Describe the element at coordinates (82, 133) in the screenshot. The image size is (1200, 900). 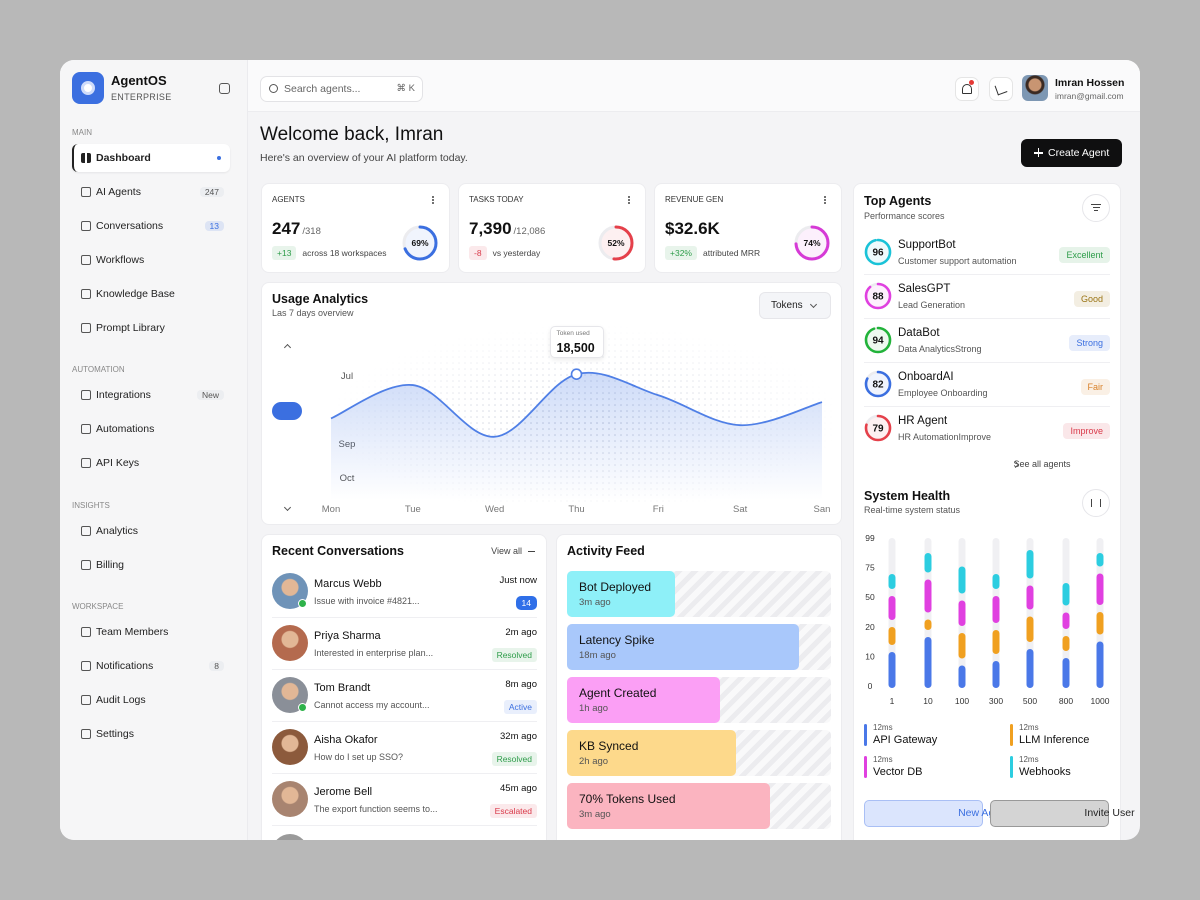
I see `section-title: MAIN` at that location.